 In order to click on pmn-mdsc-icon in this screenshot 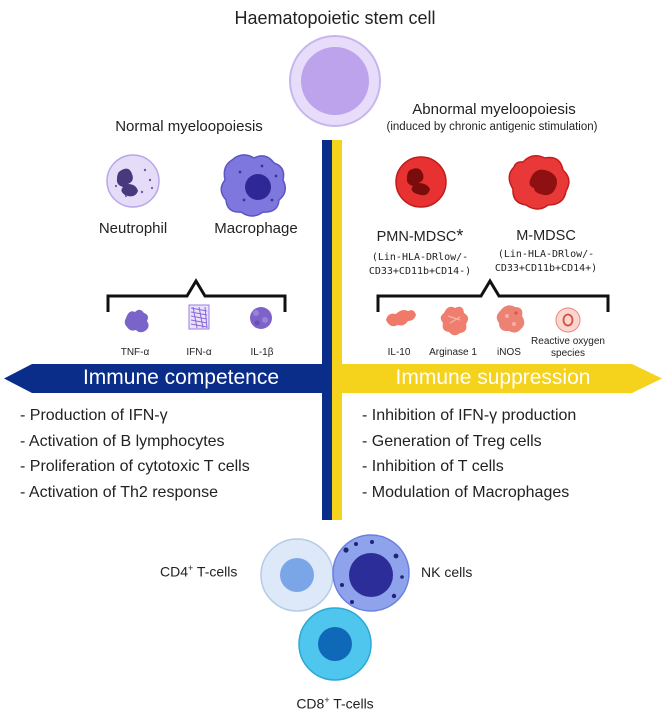, I will do `click(421, 182)`.